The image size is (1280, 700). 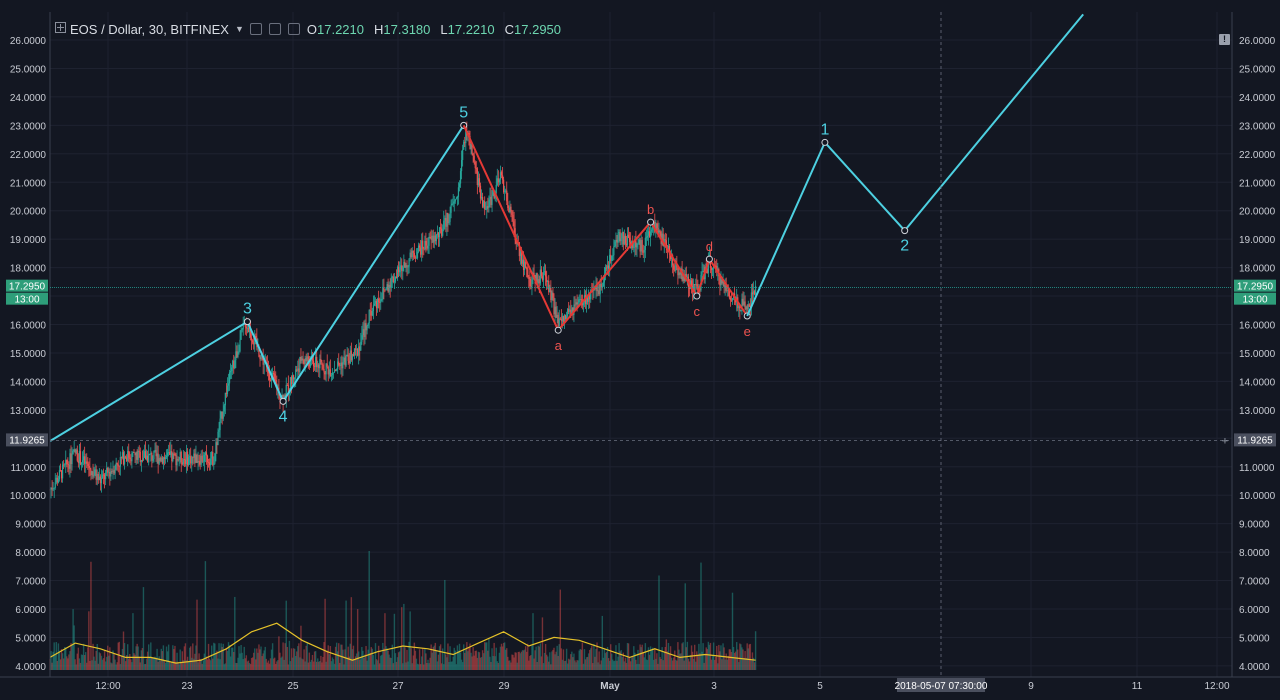 What do you see at coordinates (257, 283) in the screenshot?
I see `impulse-wave-line` at bounding box center [257, 283].